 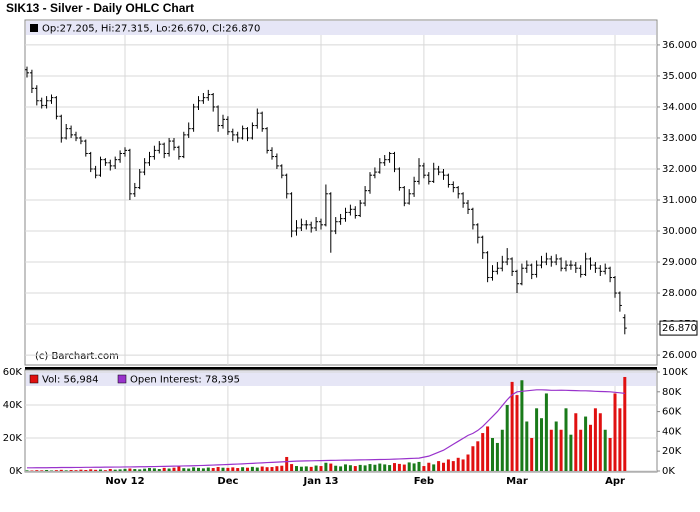 What do you see at coordinates (13, 372) in the screenshot?
I see `y-tick-label: 60K` at bounding box center [13, 372].